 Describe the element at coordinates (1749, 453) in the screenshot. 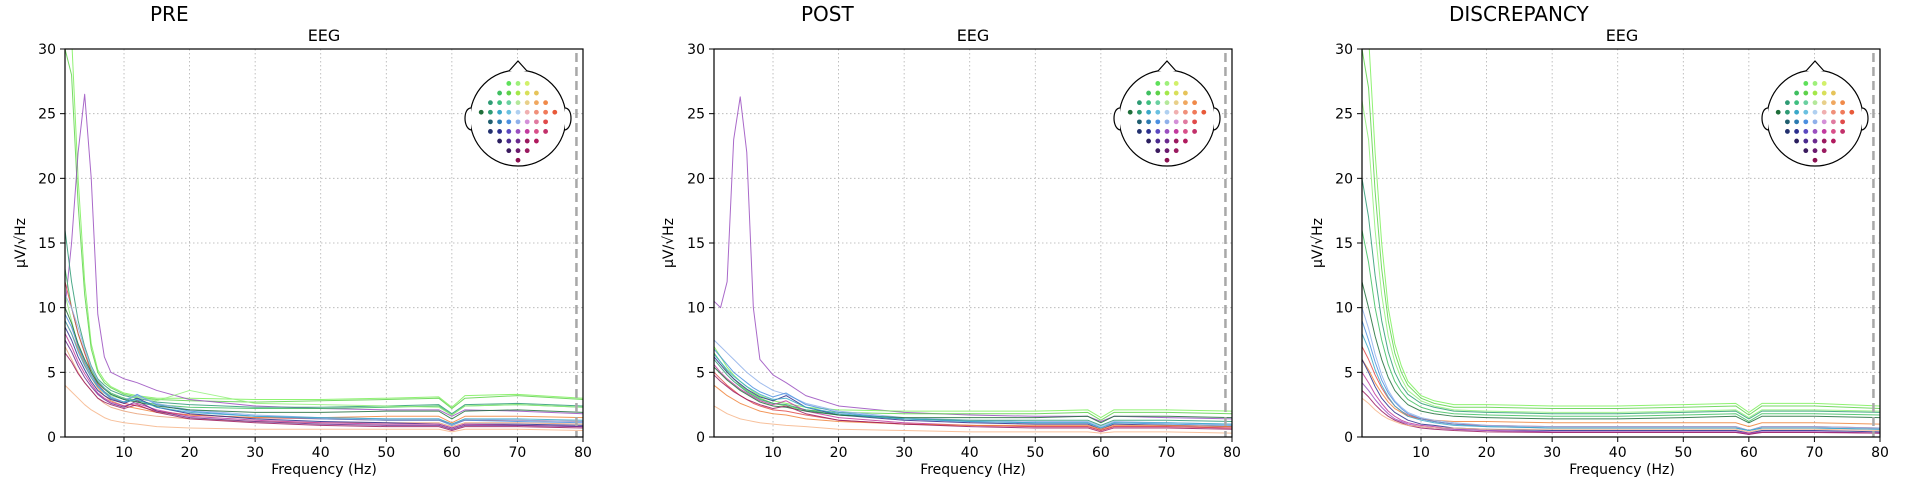

I see `x-tick-label: 60` at that location.